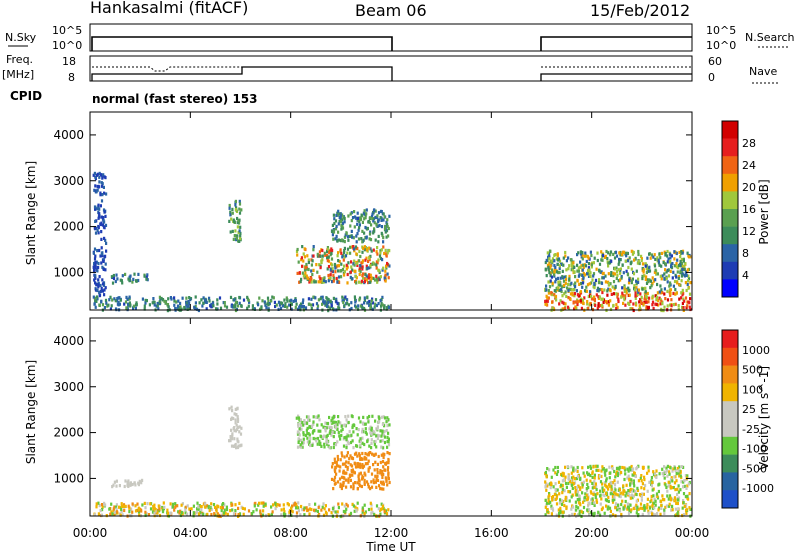 The width and height of the screenshot is (800, 554). What do you see at coordinates (68, 135) in the screenshot?
I see `y-tick-label: 4000` at bounding box center [68, 135].